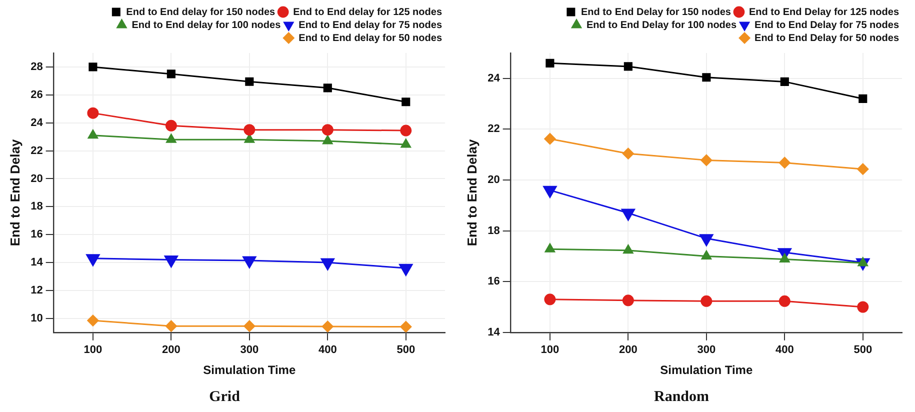 Image resolution: width=915 pixels, height=412 pixels. I want to click on legend-label: End to End delay for 100 nodes, so click(207, 25).